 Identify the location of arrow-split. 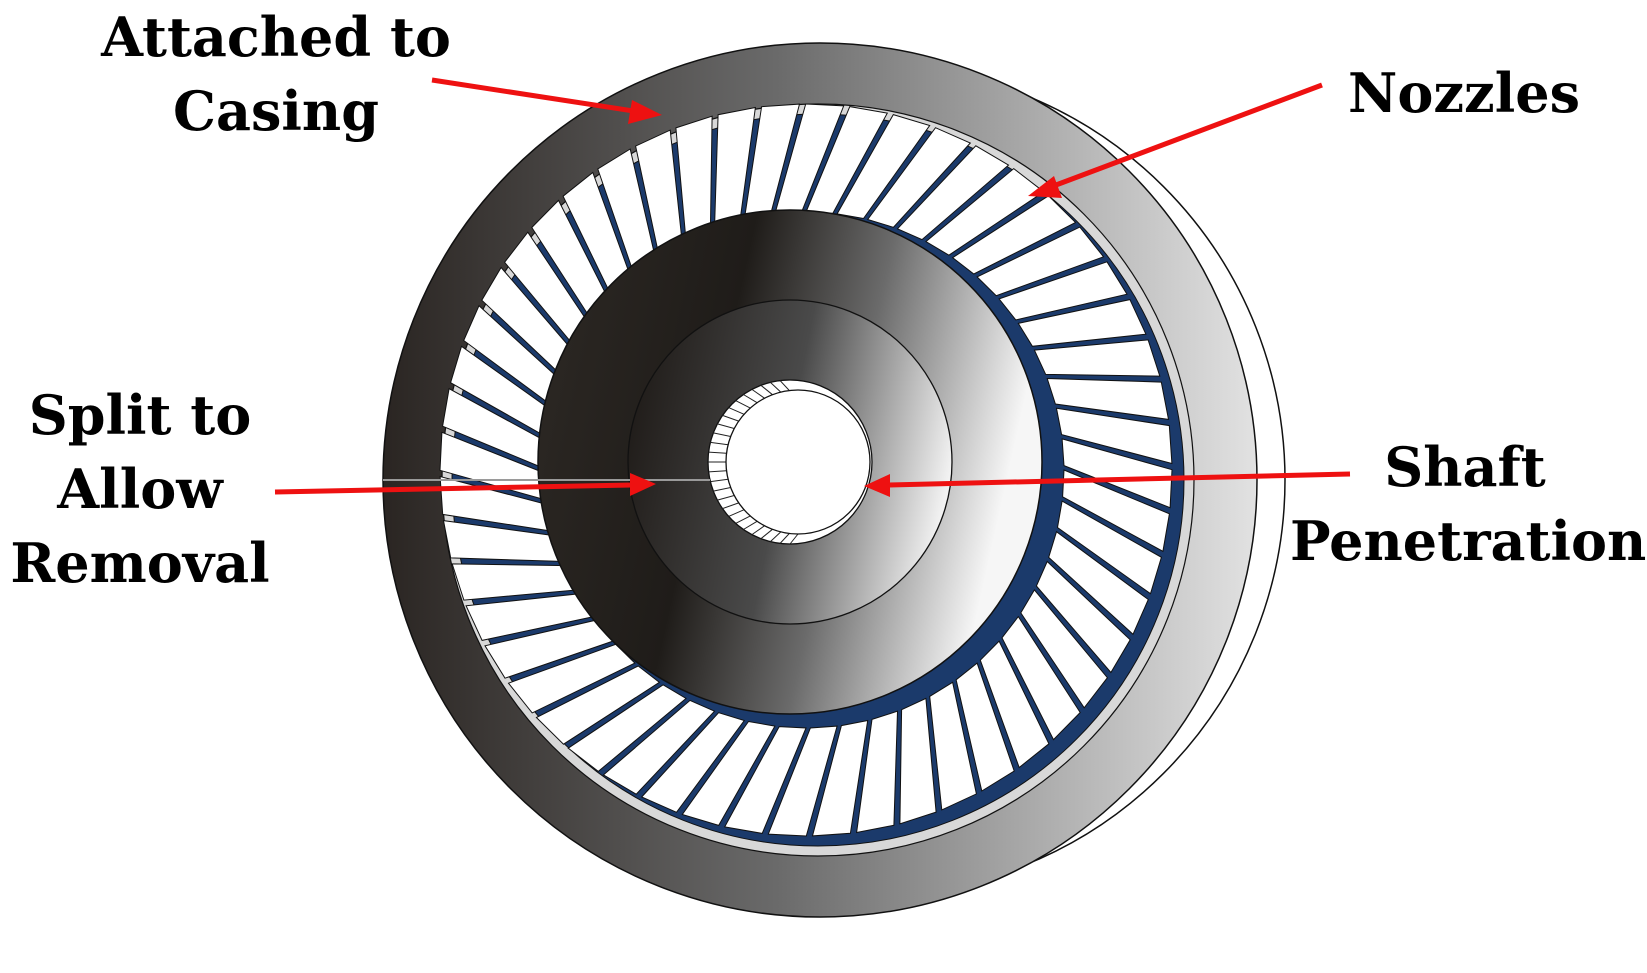
(465, 484).